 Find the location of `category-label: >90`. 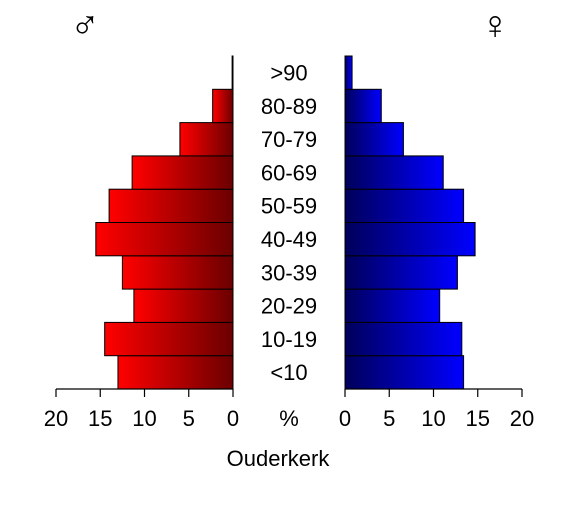

category-label: >90 is located at coordinates (288, 72).